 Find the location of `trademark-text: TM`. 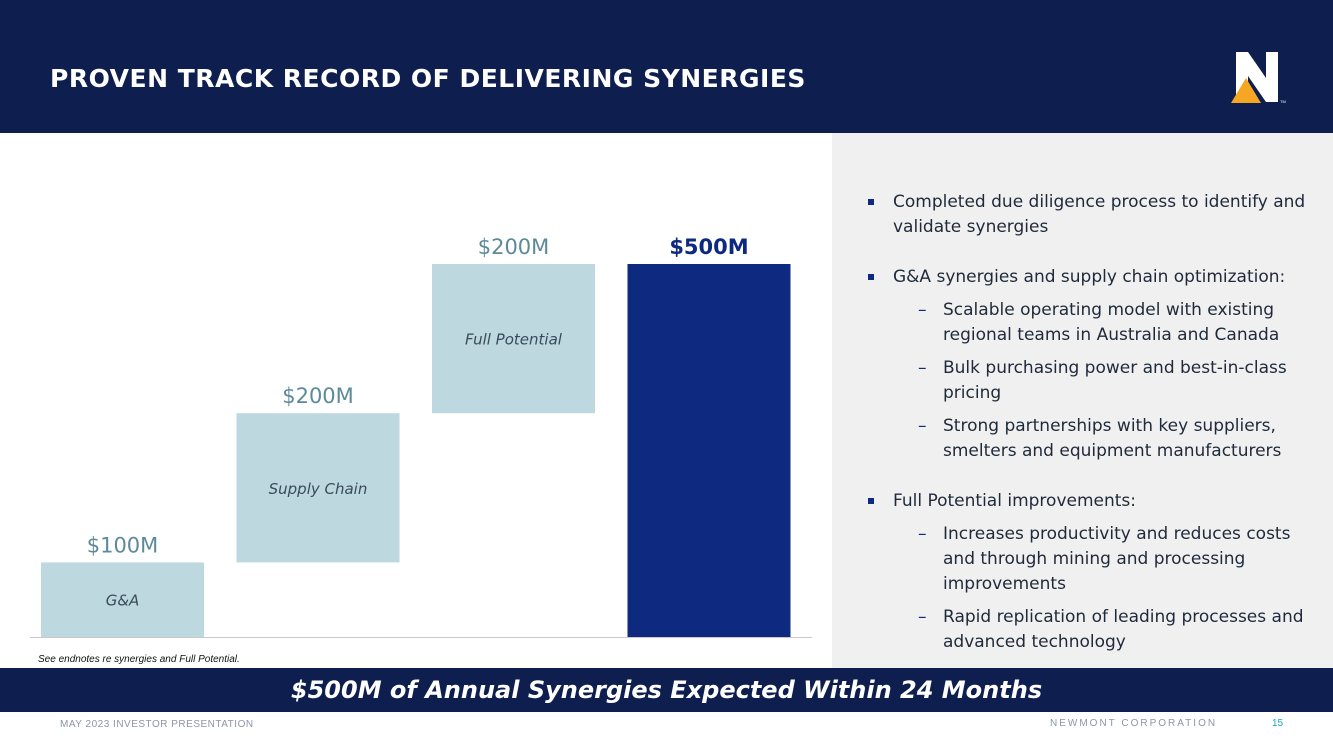

trademark-text: TM is located at coordinates (1283, 101).